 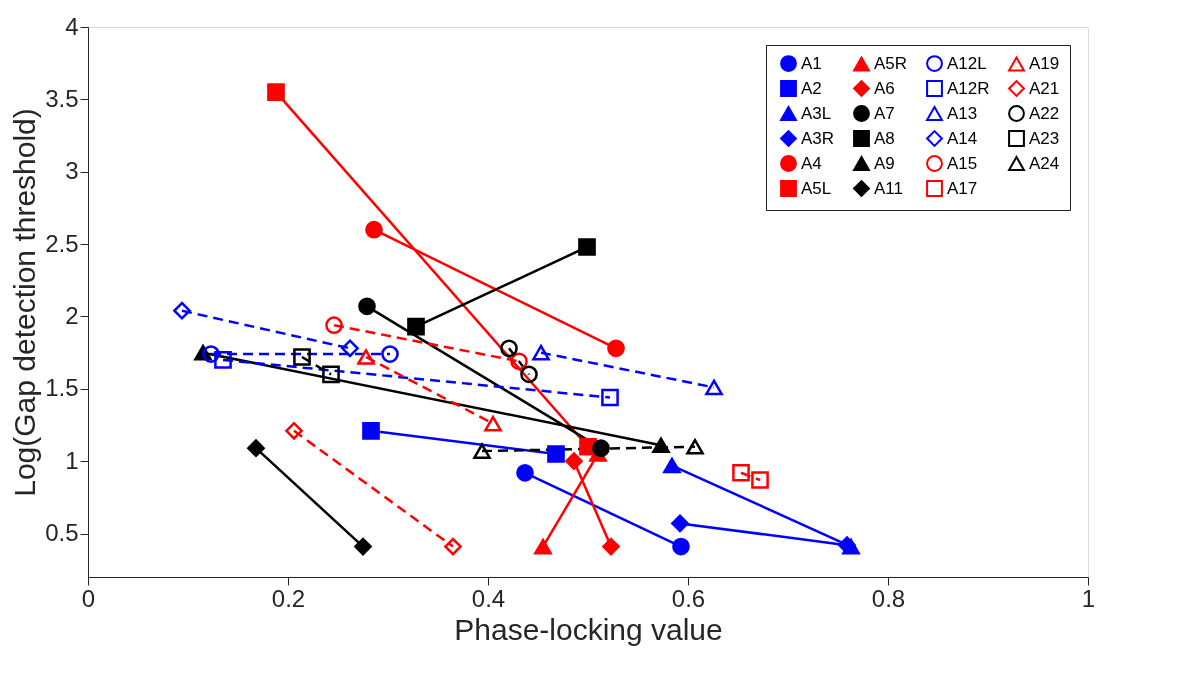 What do you see at coordinates (962, 188) in the screenshot?
I see `legend-label: A17` at bounding box center [962, 188].